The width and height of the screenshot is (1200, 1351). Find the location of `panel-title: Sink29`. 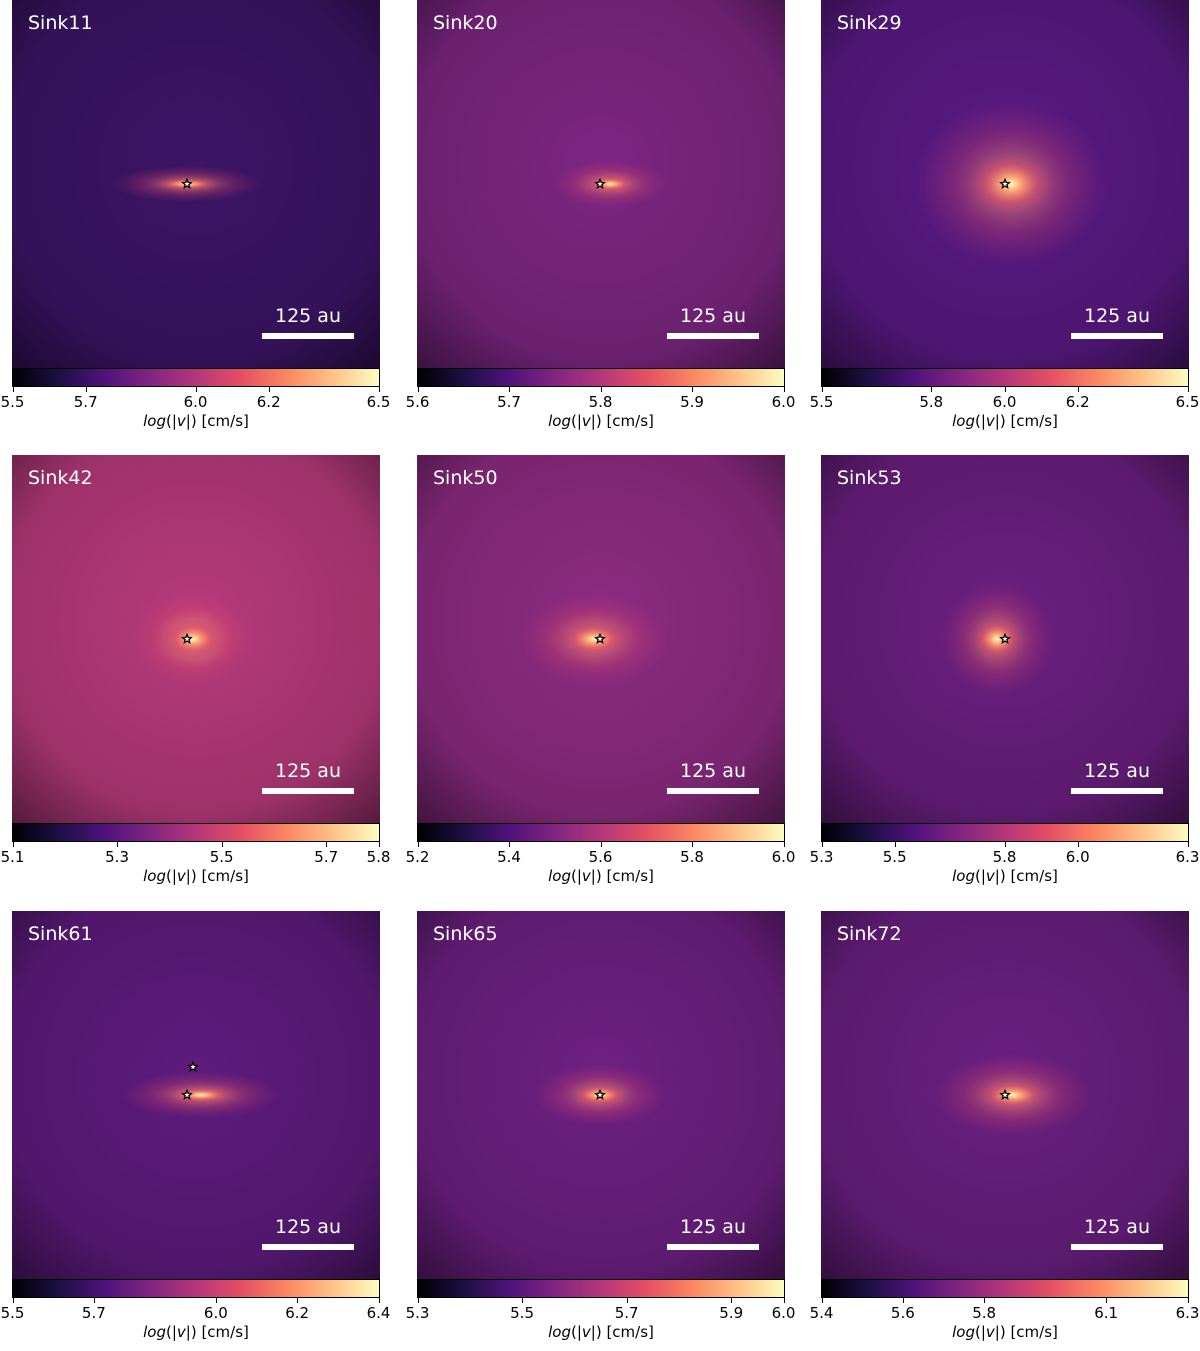

panel-title: Sink29 is located at coordinates (869, 23).